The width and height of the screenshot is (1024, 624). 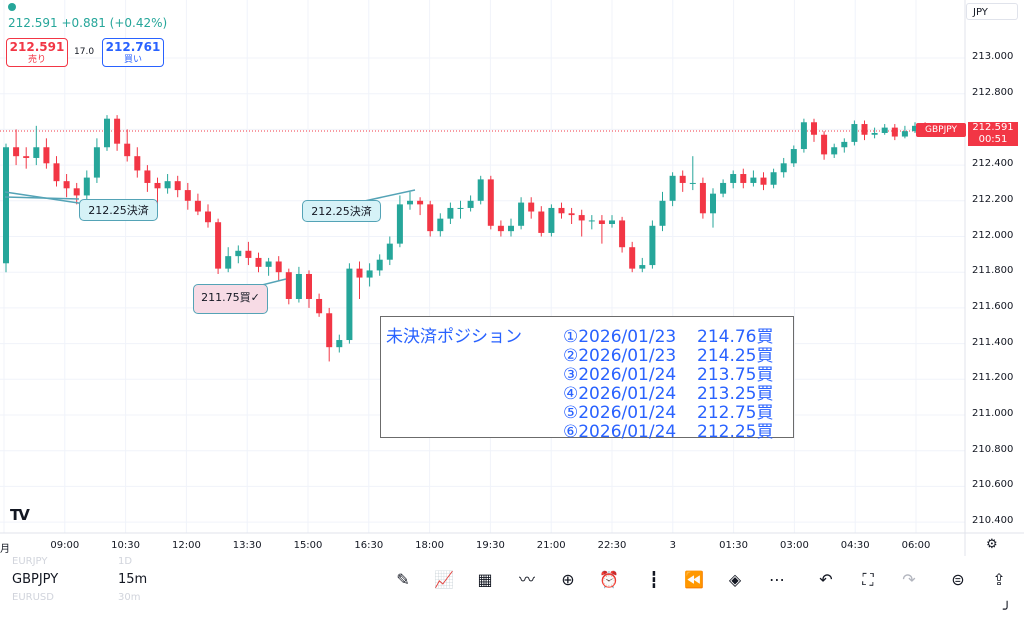 I want to click on sell-label: 売り, so click(x=36, y=60).